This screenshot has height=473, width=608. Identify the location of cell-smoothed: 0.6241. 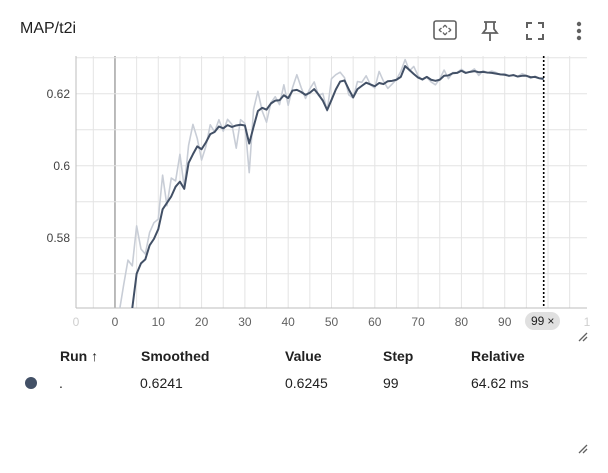
(161, 383).